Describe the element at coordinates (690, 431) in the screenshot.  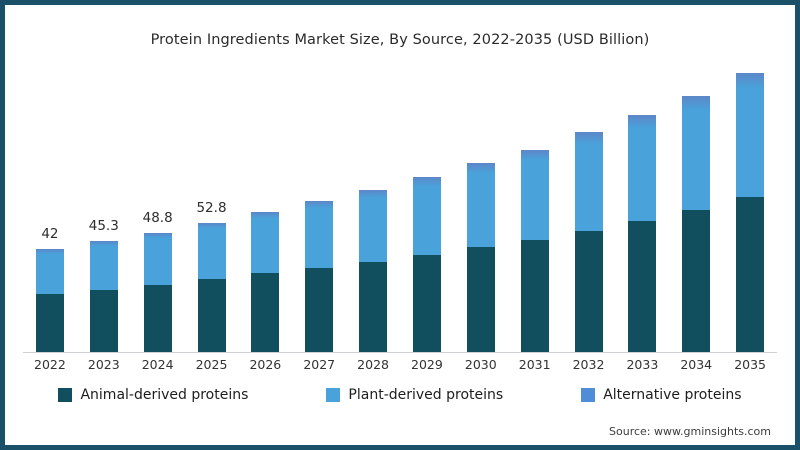
I see `source-attribution: Source: www.gminsights.com` at that location.